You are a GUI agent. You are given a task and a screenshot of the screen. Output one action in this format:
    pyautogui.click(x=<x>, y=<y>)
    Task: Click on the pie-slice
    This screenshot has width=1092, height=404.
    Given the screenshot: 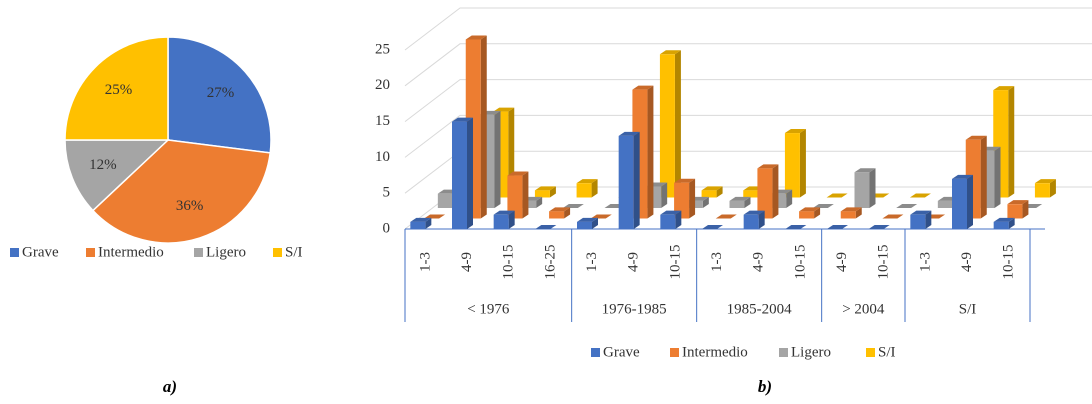 What is the action you would take?
    pyautogui.click(x=219, y=95)
    